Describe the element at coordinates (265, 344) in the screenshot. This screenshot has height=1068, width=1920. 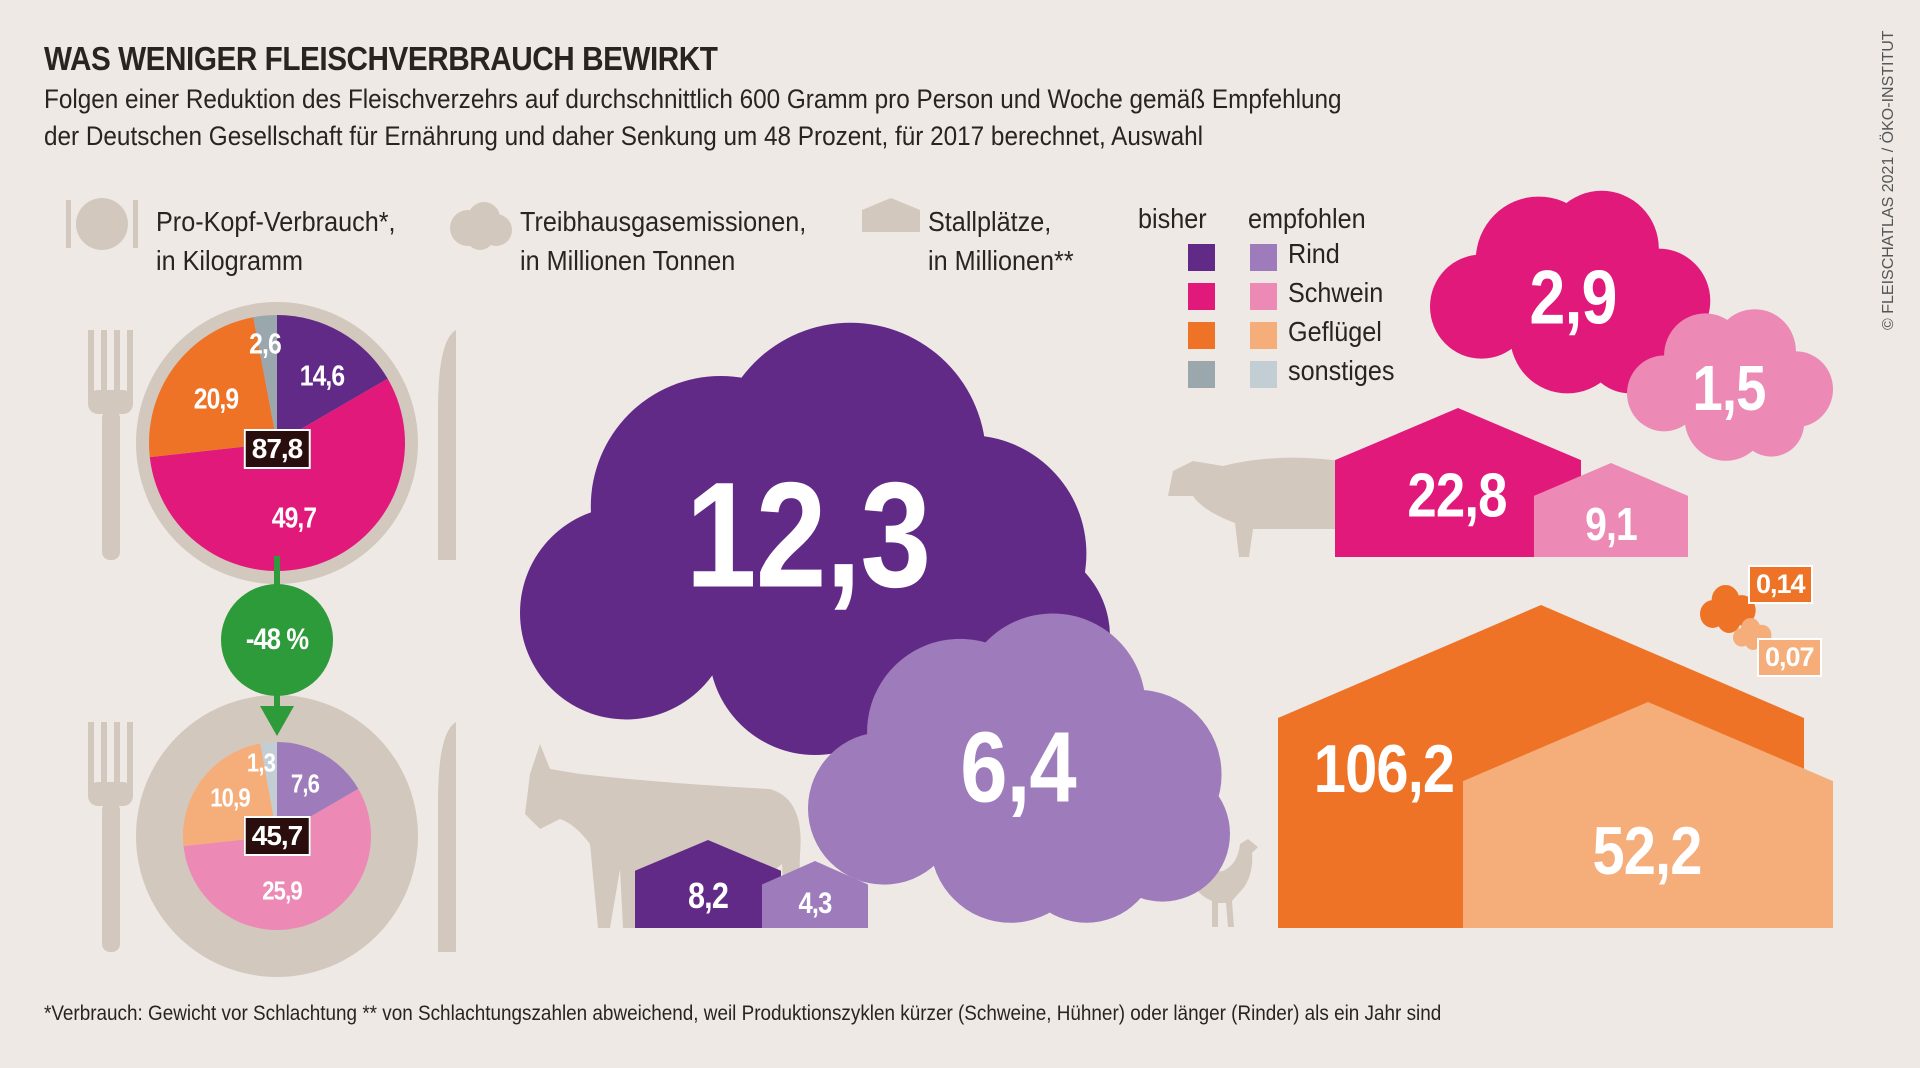
I see `pie-label: 2,6` at that location.